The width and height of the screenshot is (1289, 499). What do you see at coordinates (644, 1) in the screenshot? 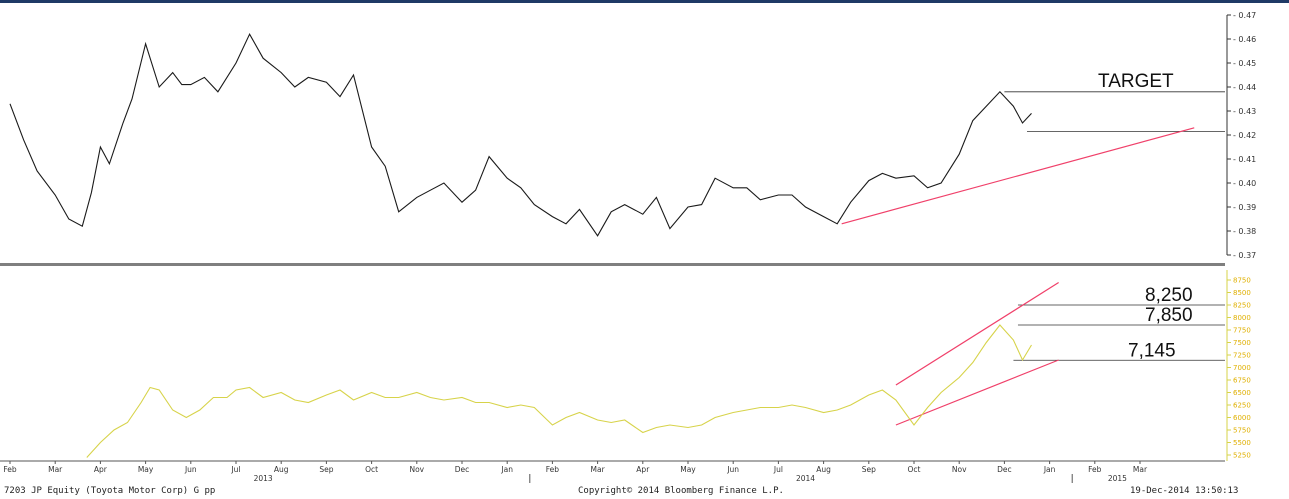
I see `top-border` at bounding box center [644, 1].